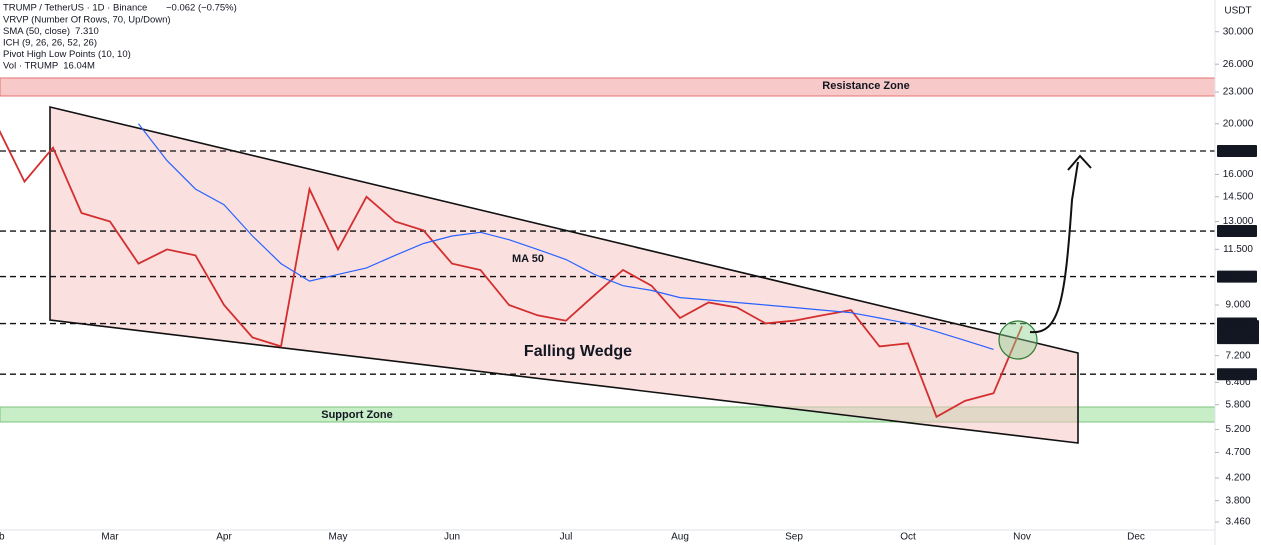 Image resolution: width=1261 pixels, height=545 pixels. I want to click on projection-arrow, so click(1054, 247).